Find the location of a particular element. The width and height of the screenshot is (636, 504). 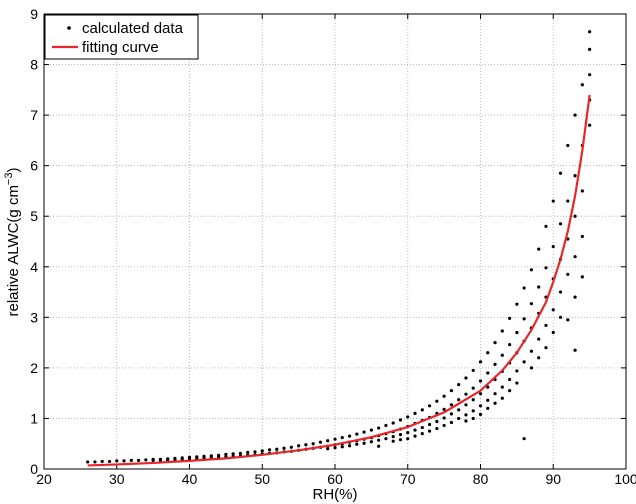

y-axis-label-main: relative ALWC(g cm is located at coordinates (13, 250).